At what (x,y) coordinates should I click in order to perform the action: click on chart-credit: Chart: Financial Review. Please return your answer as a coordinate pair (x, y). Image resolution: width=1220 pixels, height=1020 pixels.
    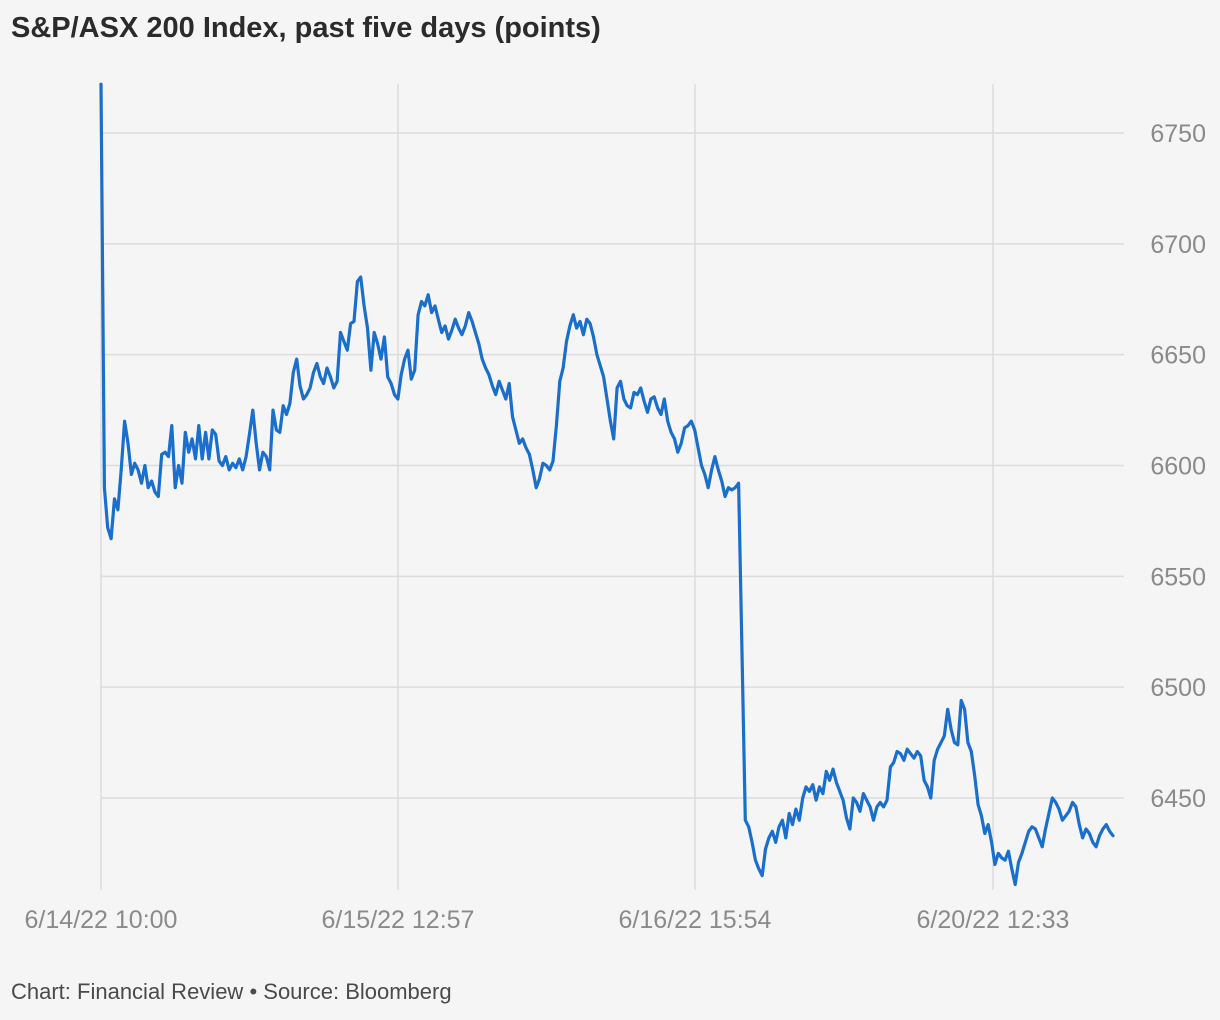
    Looking at the image, I should click on (127, 991).